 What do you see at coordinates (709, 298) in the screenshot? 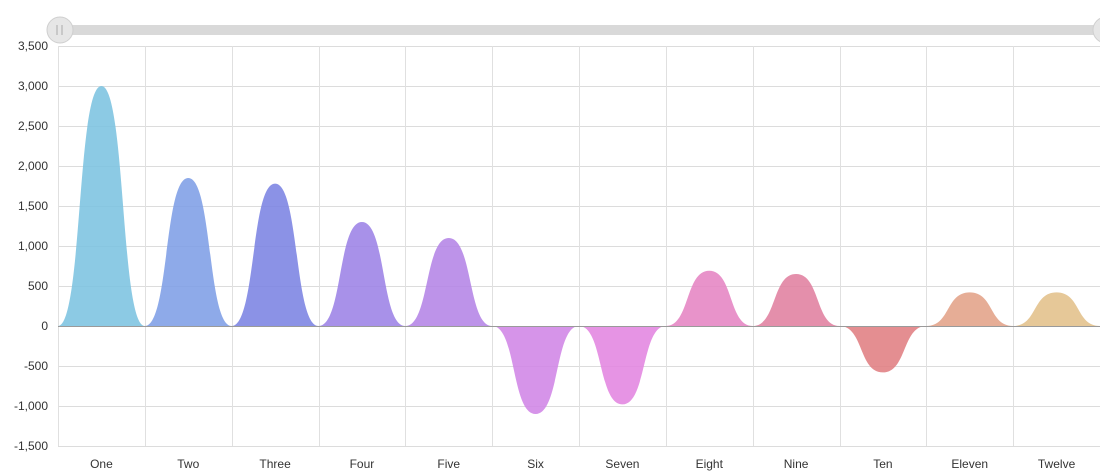
I see `area-segment-eight` at bounding box center [709, 298].